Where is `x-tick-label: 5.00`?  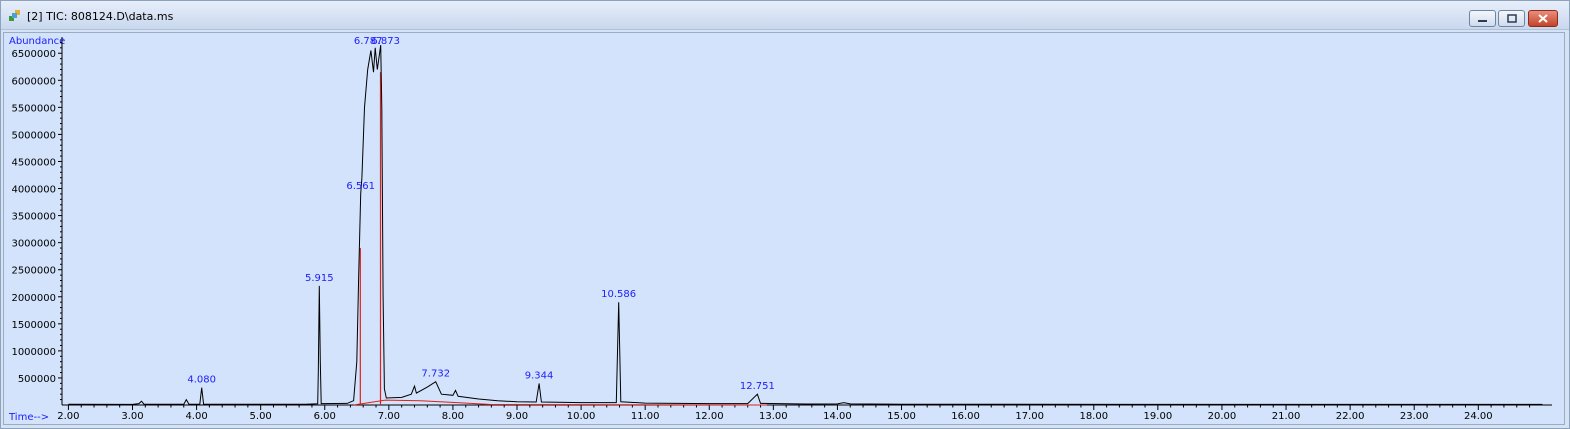
x-tick-label: 5.00 is located at coordinates (261, 416).